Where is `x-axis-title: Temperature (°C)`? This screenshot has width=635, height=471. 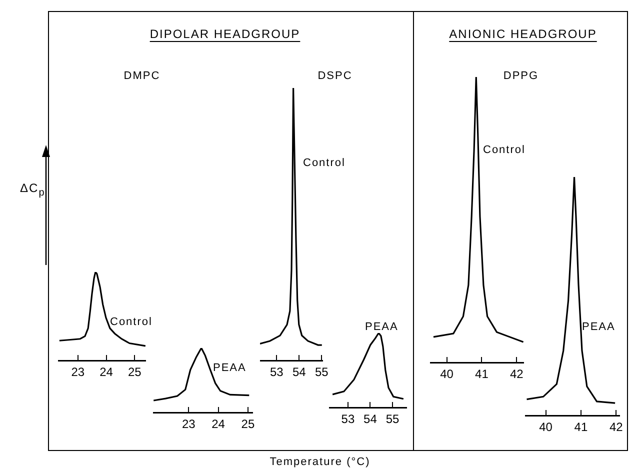 x-axis-title: Temperature (°C) is located at coordinates (320, 462).